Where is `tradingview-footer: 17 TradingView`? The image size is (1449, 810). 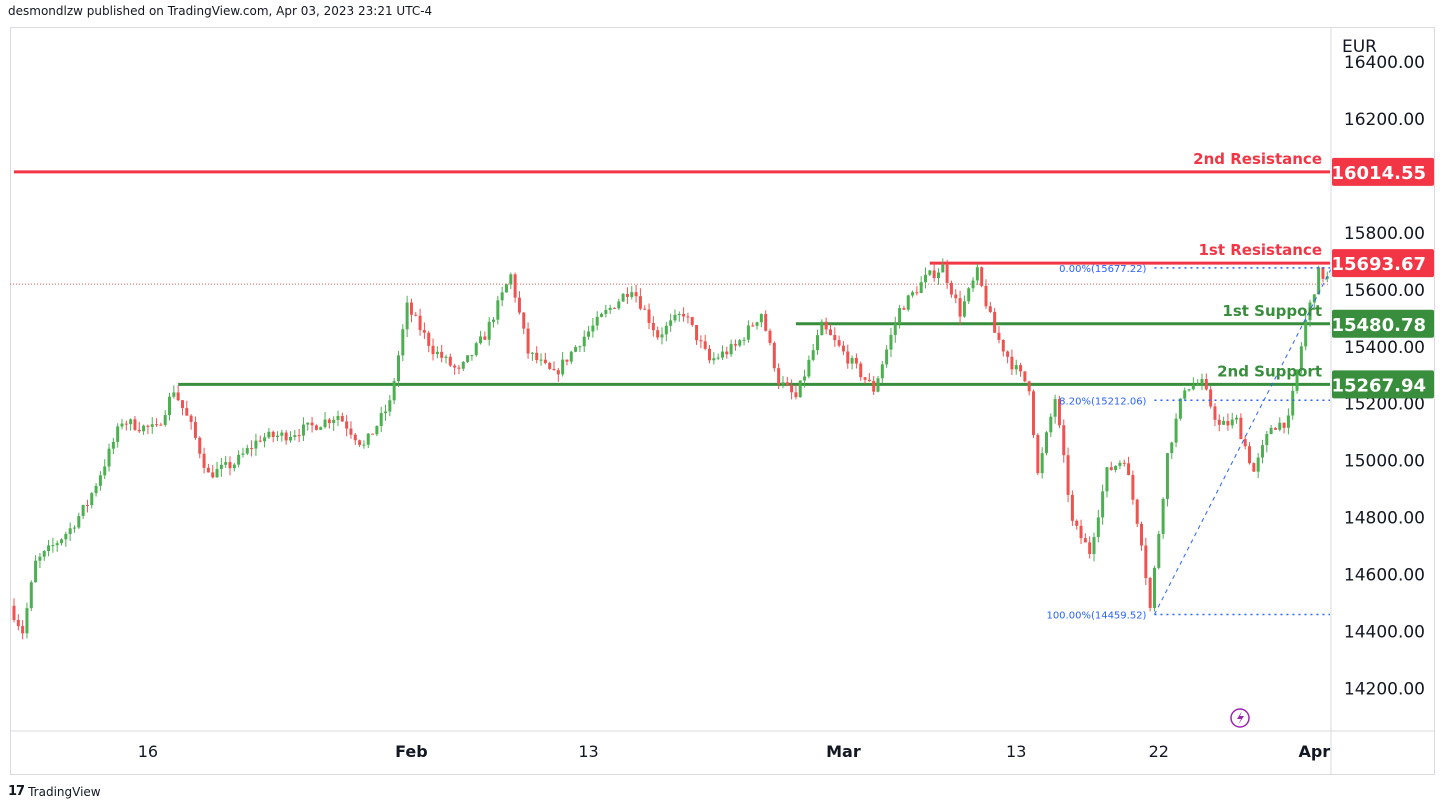
tradingview-footer: 17 TradingView is located at coordinates (54, 791).